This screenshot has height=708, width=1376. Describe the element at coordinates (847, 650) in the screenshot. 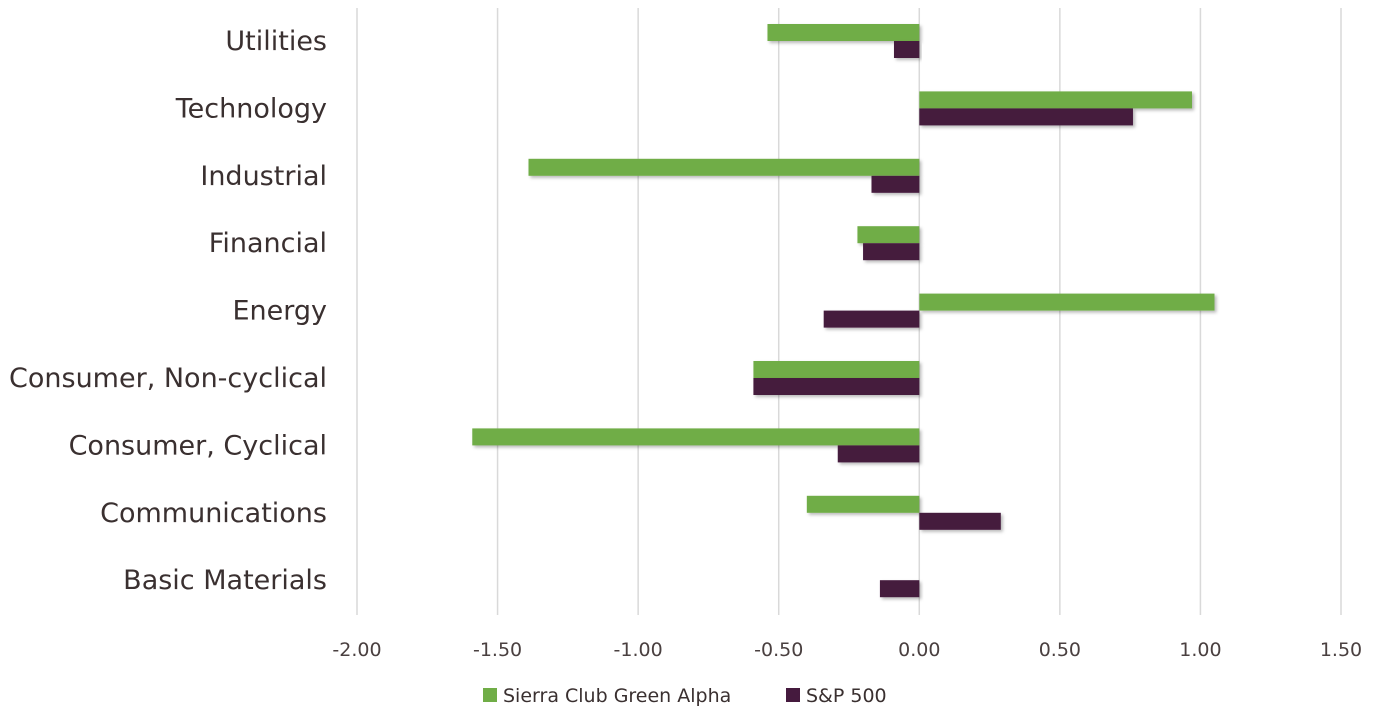

I see `x-axis-tick-labels: -2.00 -1.50 -1.00 -0.50 0.00 0.50 1.00 1.50` at that location.